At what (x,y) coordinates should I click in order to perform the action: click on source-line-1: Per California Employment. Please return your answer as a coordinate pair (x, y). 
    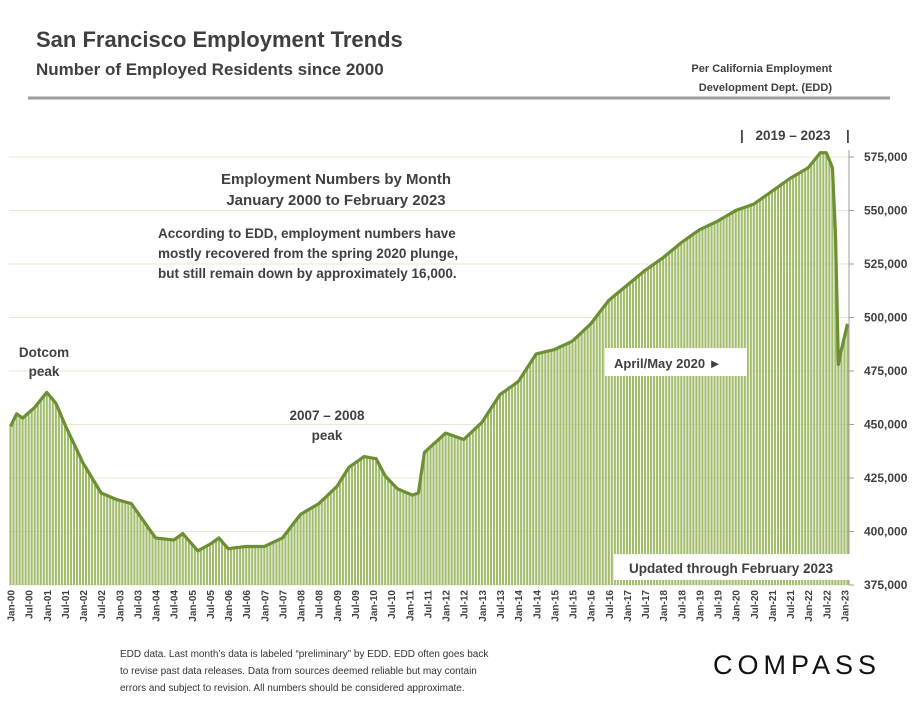
    Looking at the image, I should click on (761, 69).